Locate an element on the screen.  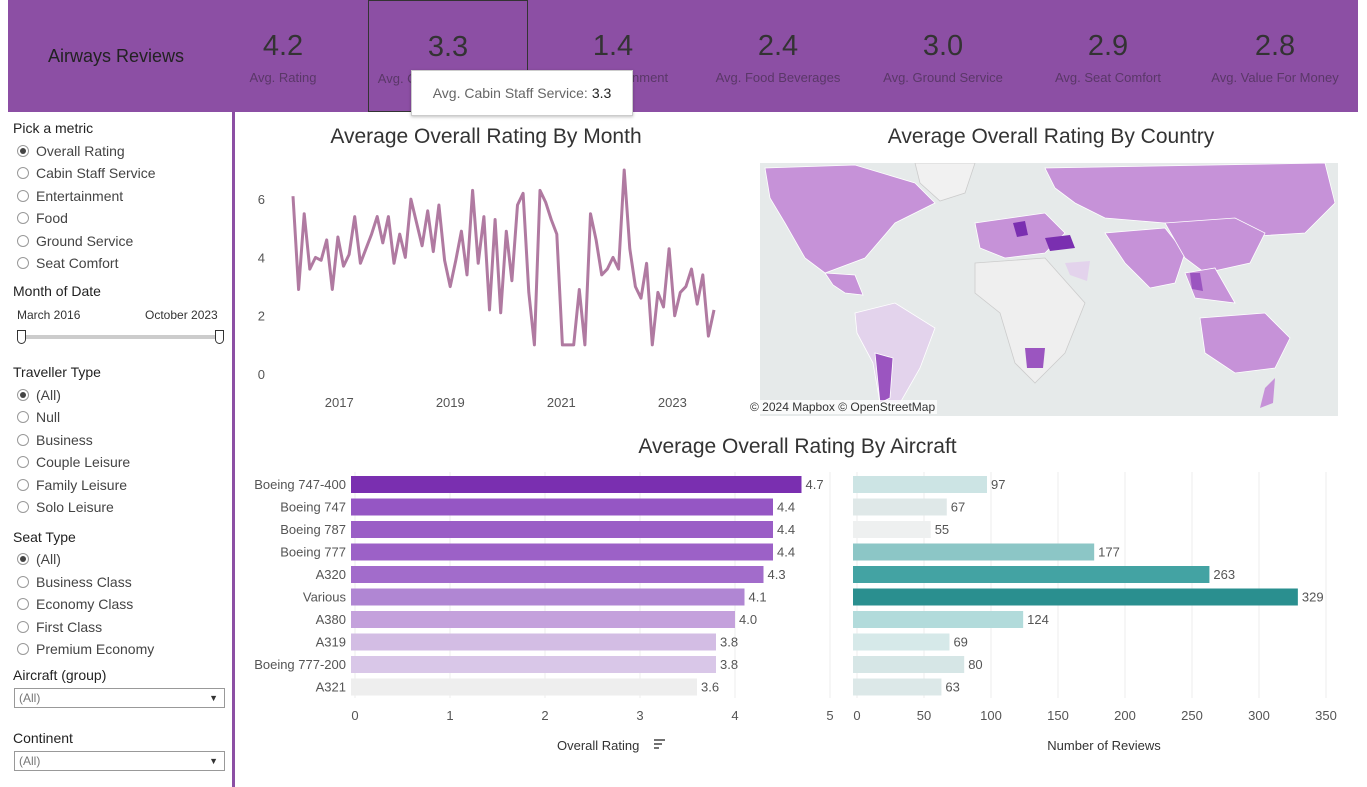
kpi-label: Avg. Value For Money is located at coordinates (1275, 77).